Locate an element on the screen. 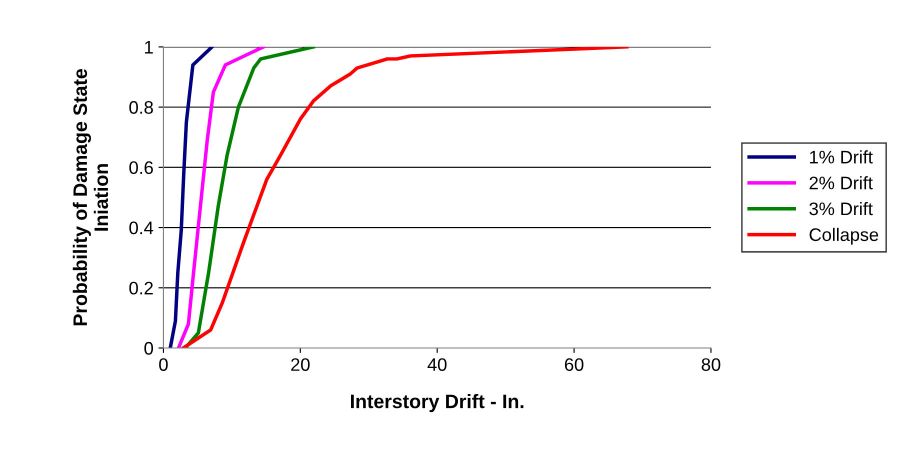  y-tick-label: 0.2 is located at coordinates (141, 288).